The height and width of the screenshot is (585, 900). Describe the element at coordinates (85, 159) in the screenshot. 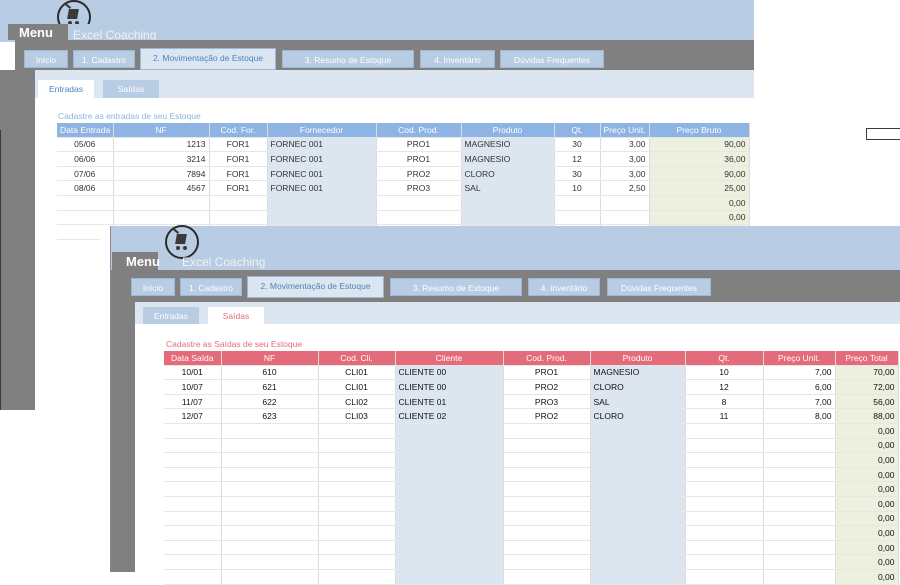

I see `table-cell: 06/06` at that location.